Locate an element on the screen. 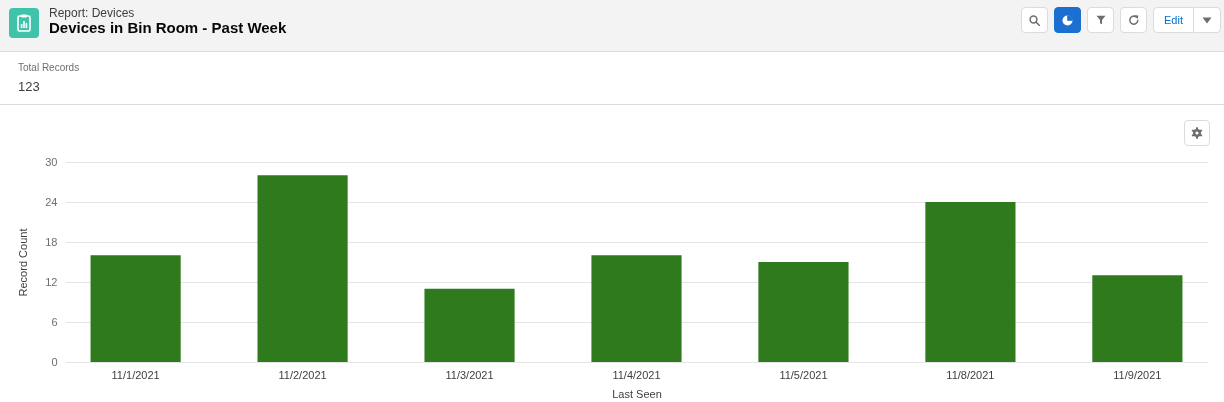 The height and width of the screenshot is (402, 1224). y-tick-label: 30 is located at coordinates (51, 161).